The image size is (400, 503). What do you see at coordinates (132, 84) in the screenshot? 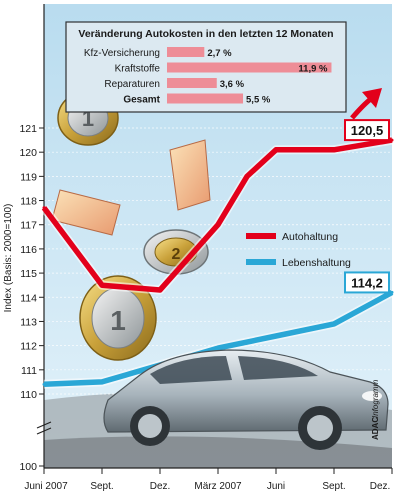
I see `inset-row-label: Reparaturen` at bounding box center [132, 84].